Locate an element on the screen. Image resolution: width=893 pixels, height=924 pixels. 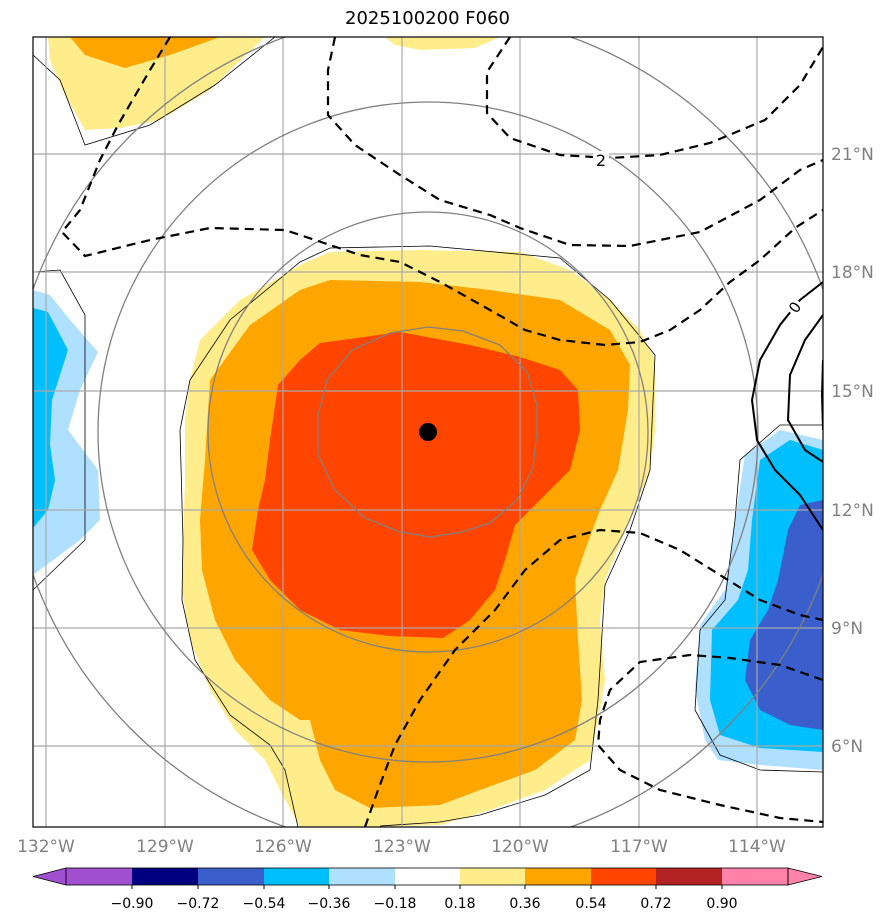
lat-tick-label: 9°N is located at coordinates (847, 629).